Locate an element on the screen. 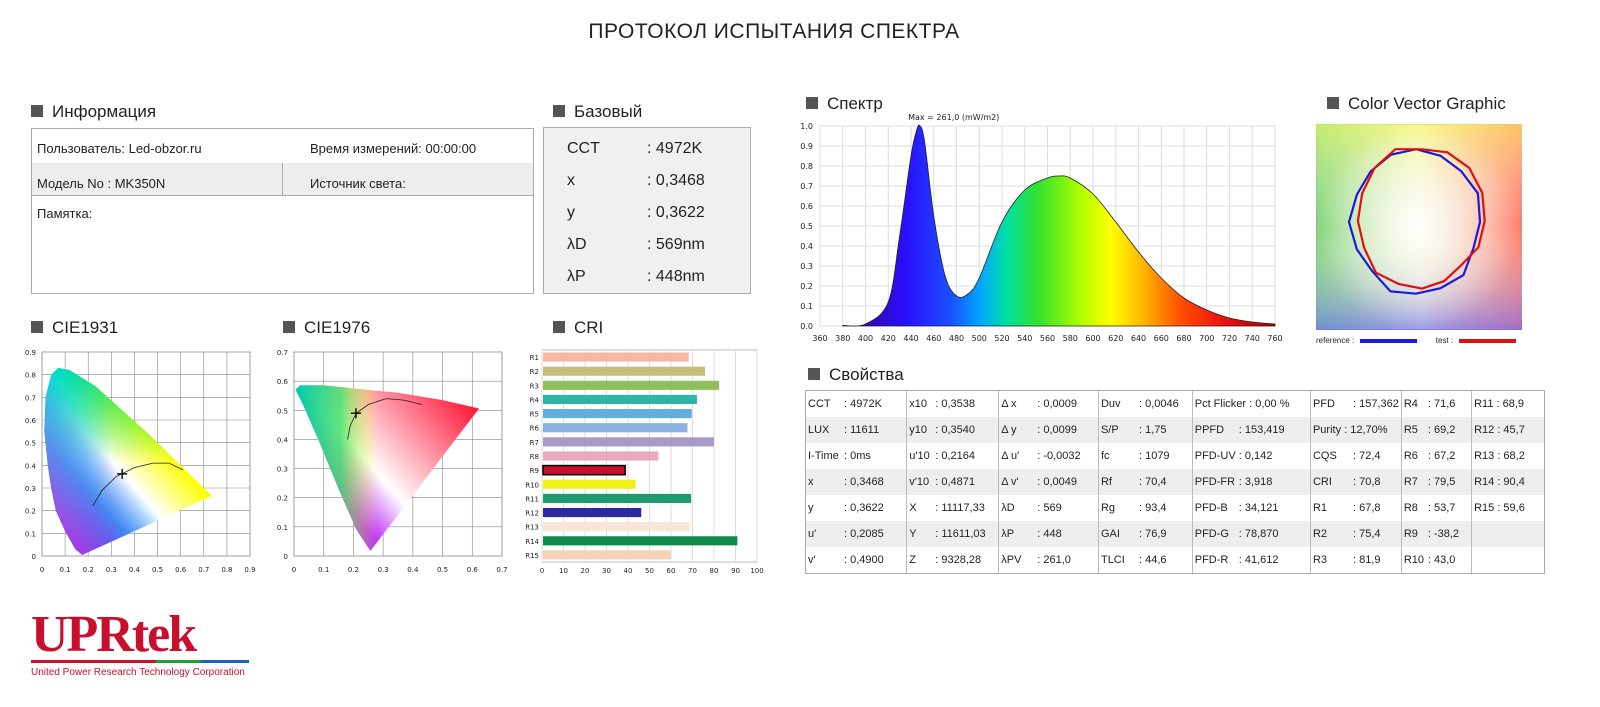 This screenshot has width=1600, height=707. cie-x-tick: 0.1 is located at coordinates (65, 570).